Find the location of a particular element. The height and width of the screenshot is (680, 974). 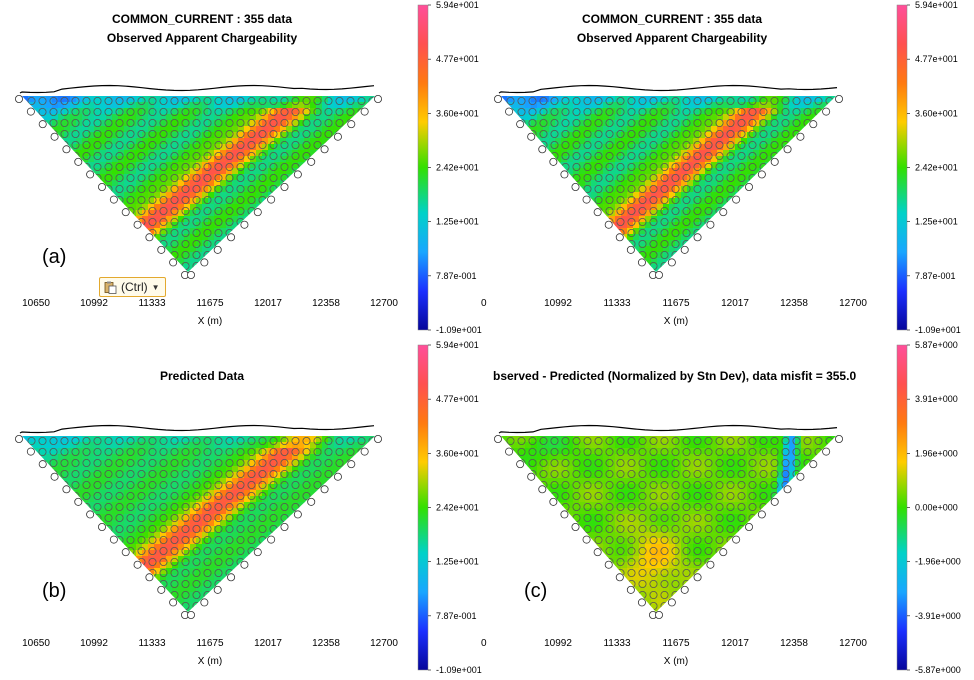

chevron-down-icon: ▼ is located at coordinates (155, 287).